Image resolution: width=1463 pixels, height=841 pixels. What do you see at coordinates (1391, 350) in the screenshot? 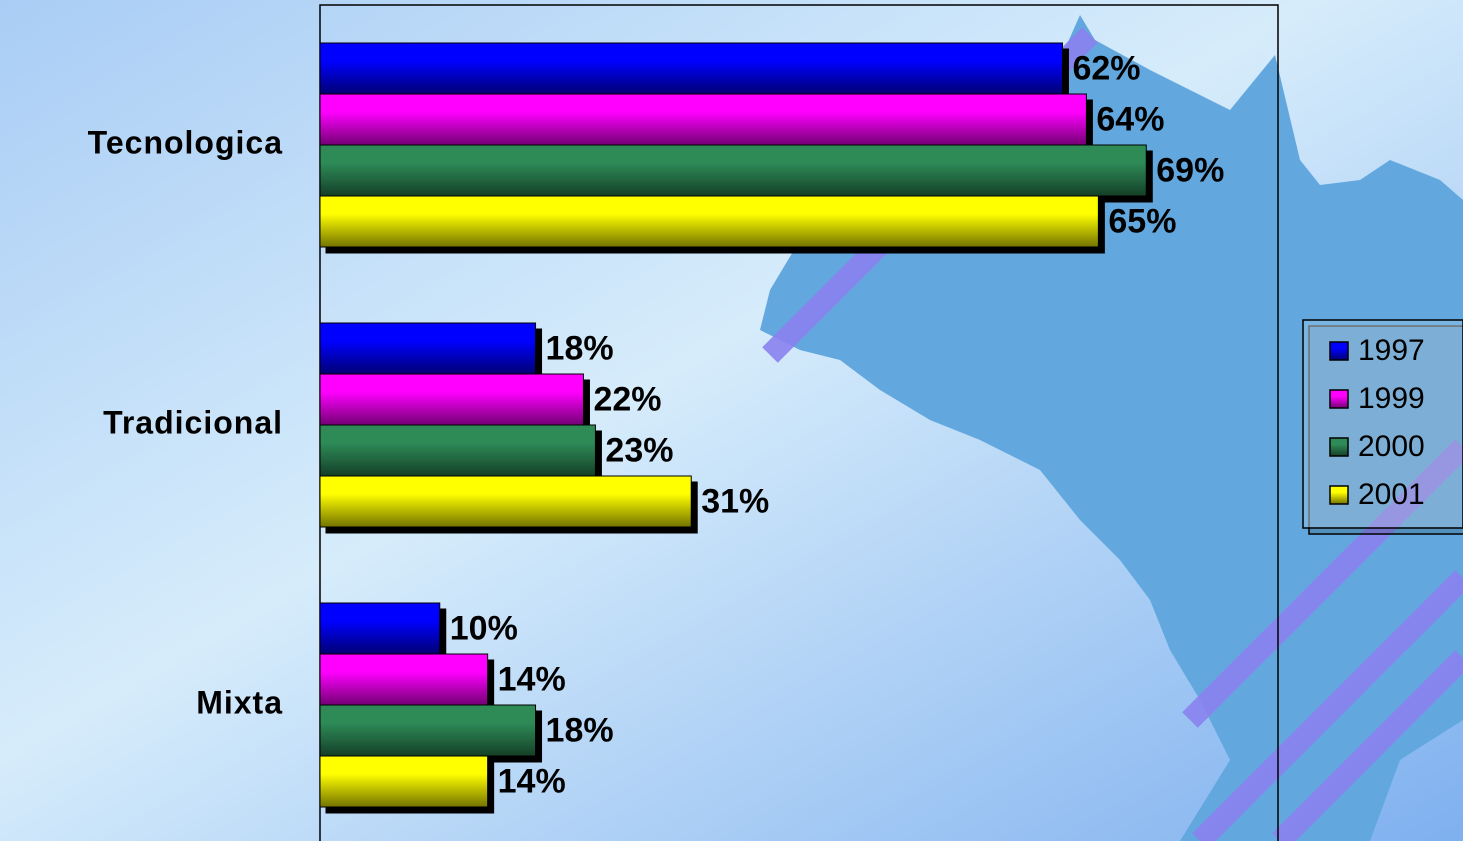
I see `legend-label: 1997` at bounding box center [1391, 350].